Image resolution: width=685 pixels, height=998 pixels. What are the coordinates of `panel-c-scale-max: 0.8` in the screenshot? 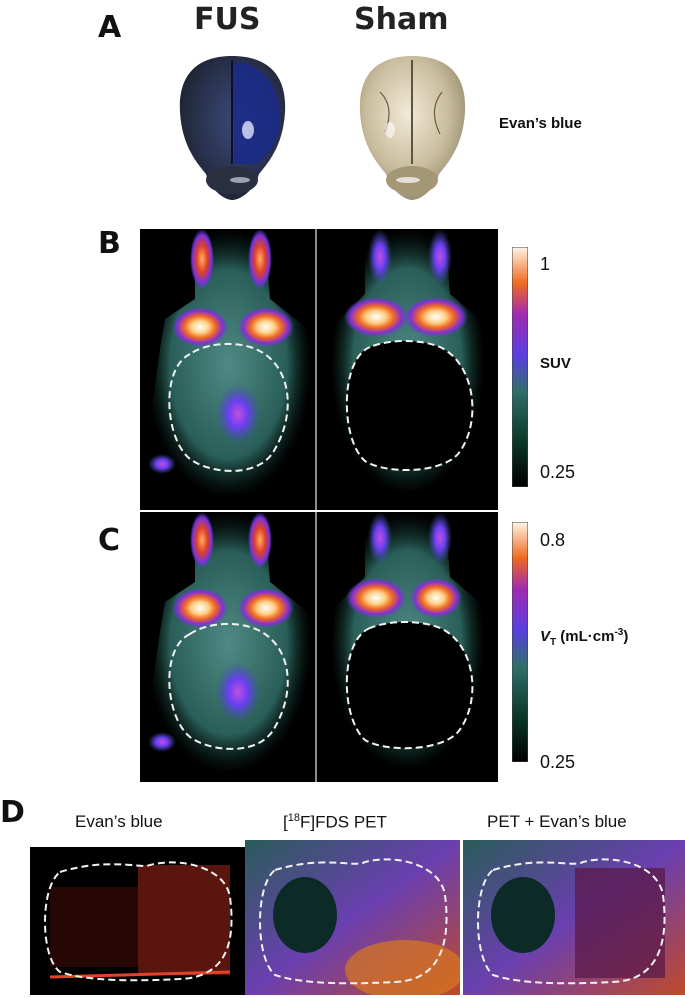 It's located at (553, 540).